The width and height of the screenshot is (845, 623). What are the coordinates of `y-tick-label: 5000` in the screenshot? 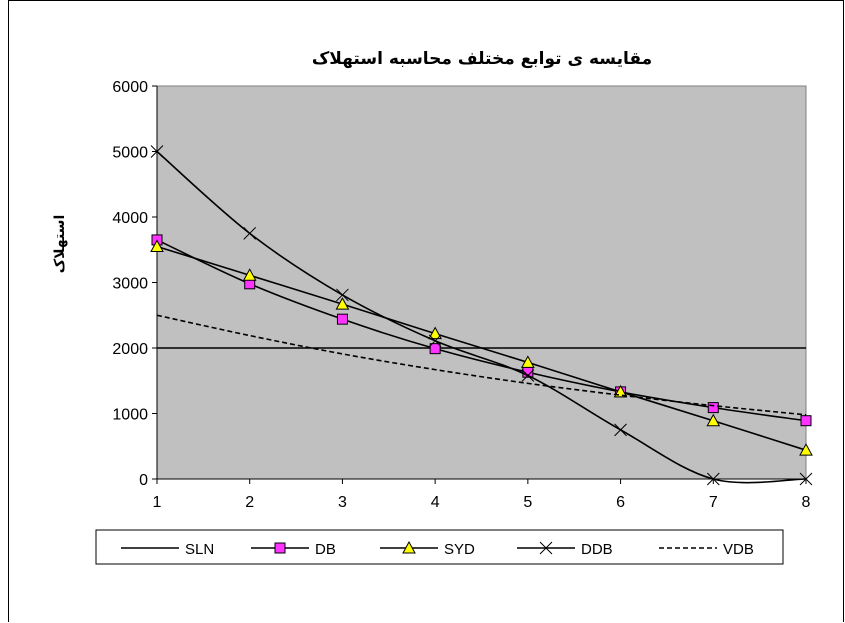 It's located at (130, 153).